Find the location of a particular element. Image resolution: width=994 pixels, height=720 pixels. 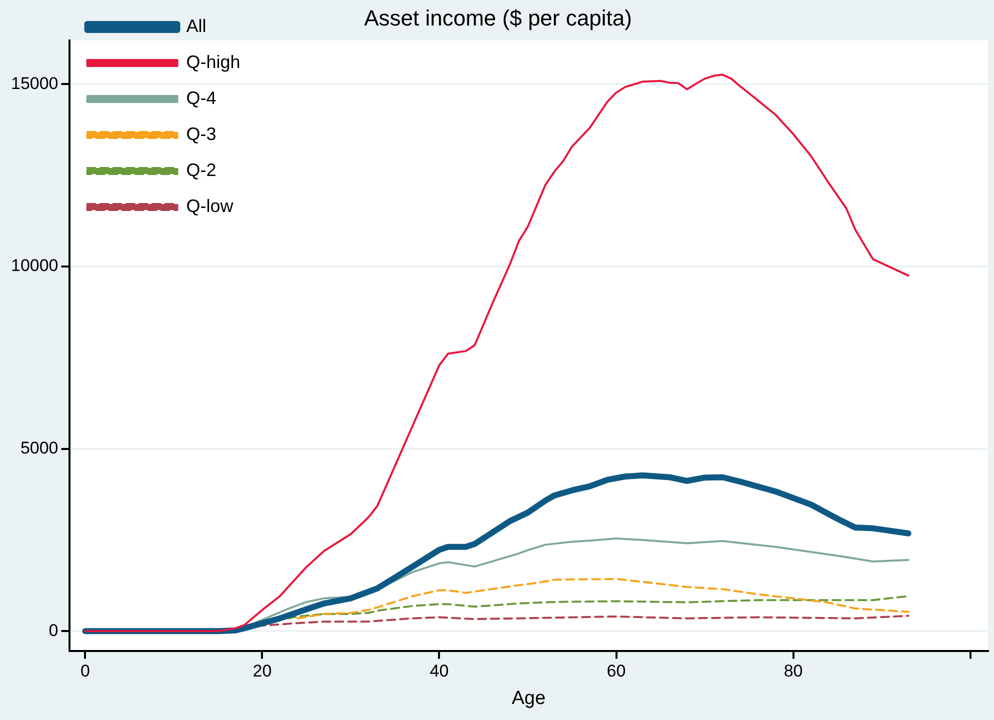

x-tick-label: 60 is located at coordinates (616, 671).